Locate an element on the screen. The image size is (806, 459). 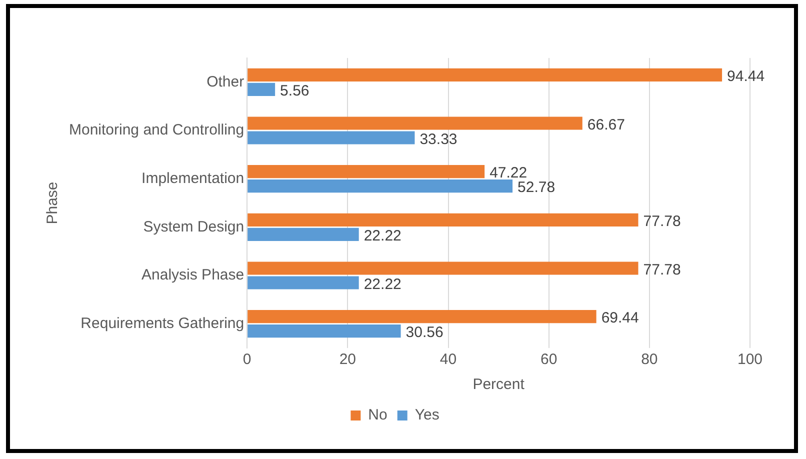
y-tick-label: System Design is located at coordinates (193, 227).